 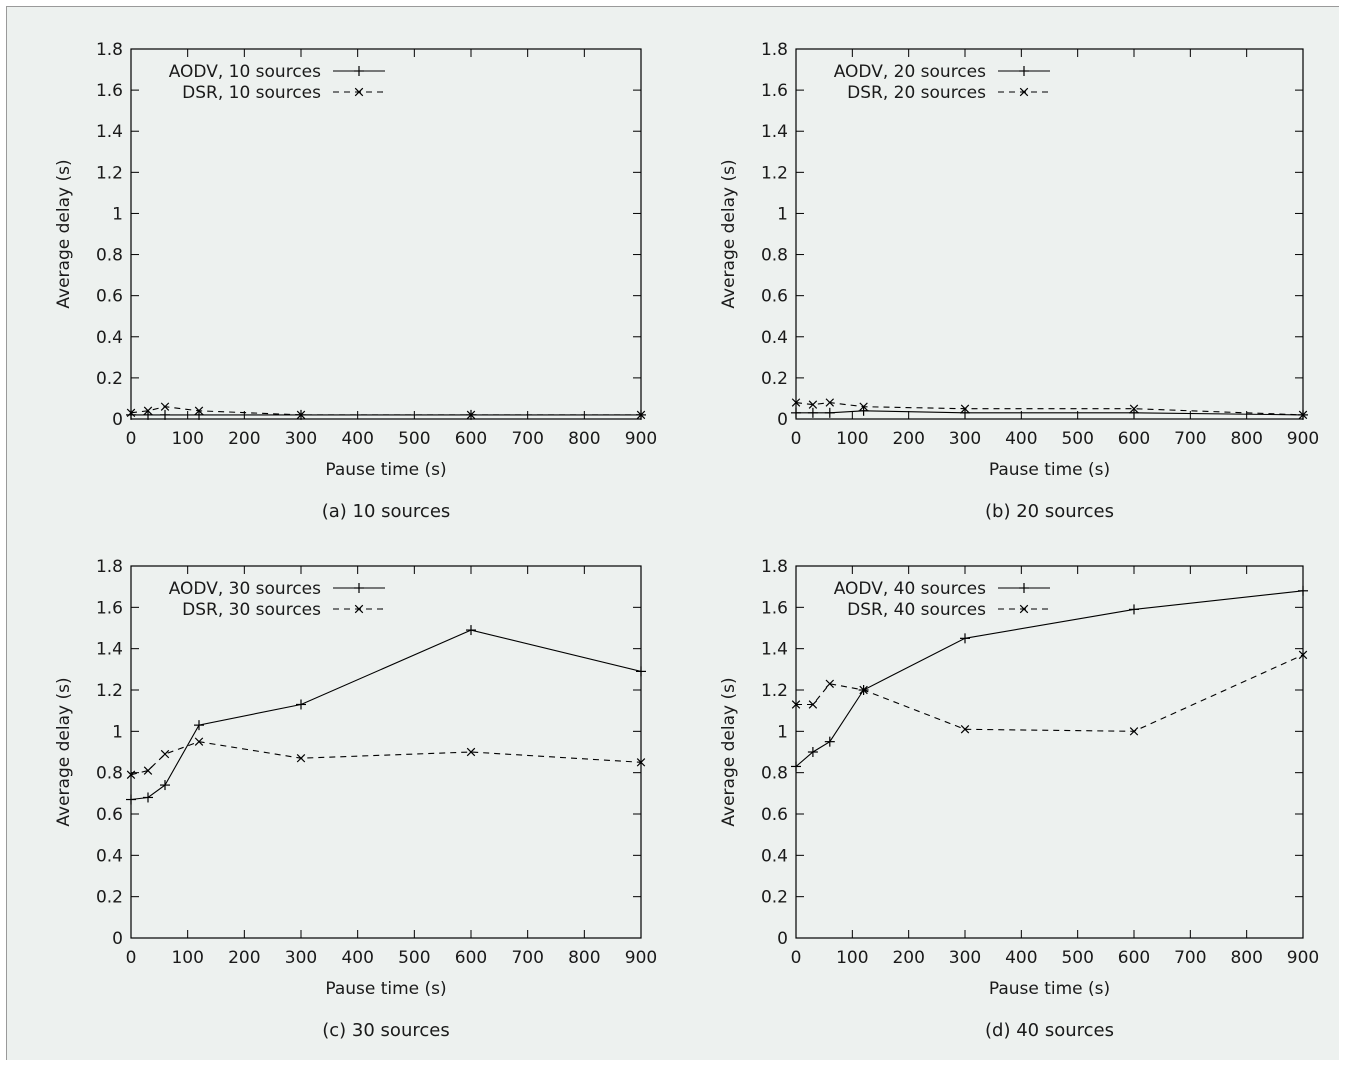 I want to click on x-tick-label: 500, so click(x=1077, y=439).